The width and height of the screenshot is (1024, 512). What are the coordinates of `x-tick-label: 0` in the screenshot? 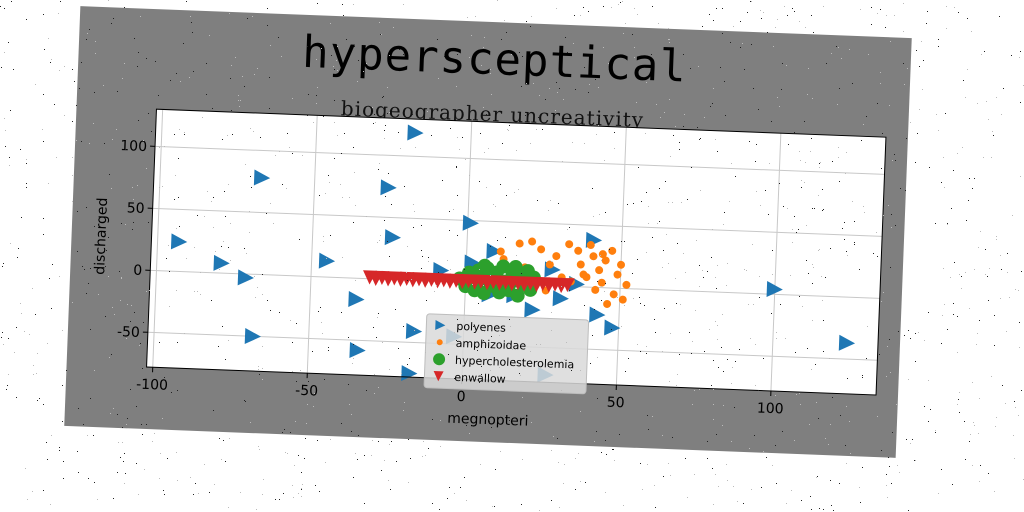 It's located at (461, 397).